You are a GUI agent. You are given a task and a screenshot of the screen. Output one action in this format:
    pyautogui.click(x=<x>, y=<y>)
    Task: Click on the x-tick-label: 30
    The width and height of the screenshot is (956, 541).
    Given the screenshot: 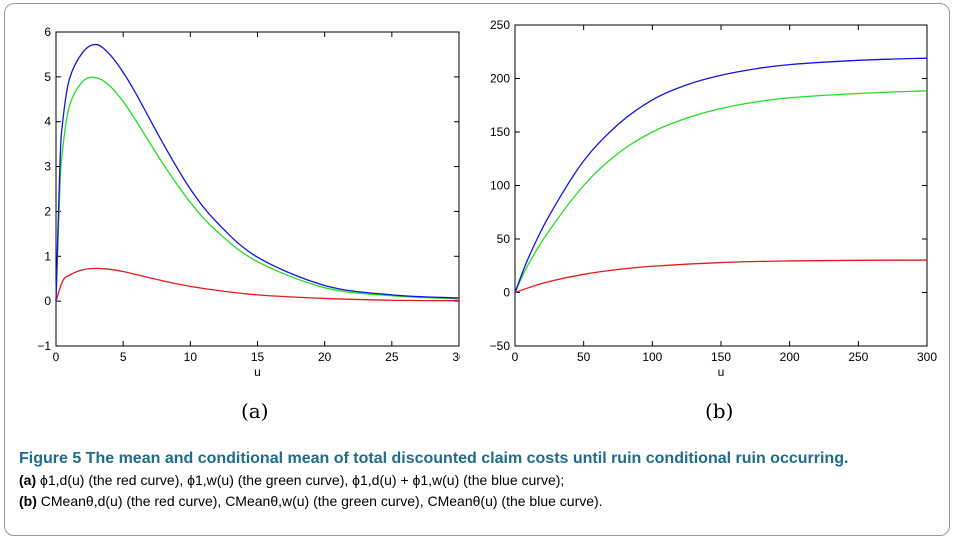 What is the action you would take?
    pyautogui.click(x=456, y=357)
    